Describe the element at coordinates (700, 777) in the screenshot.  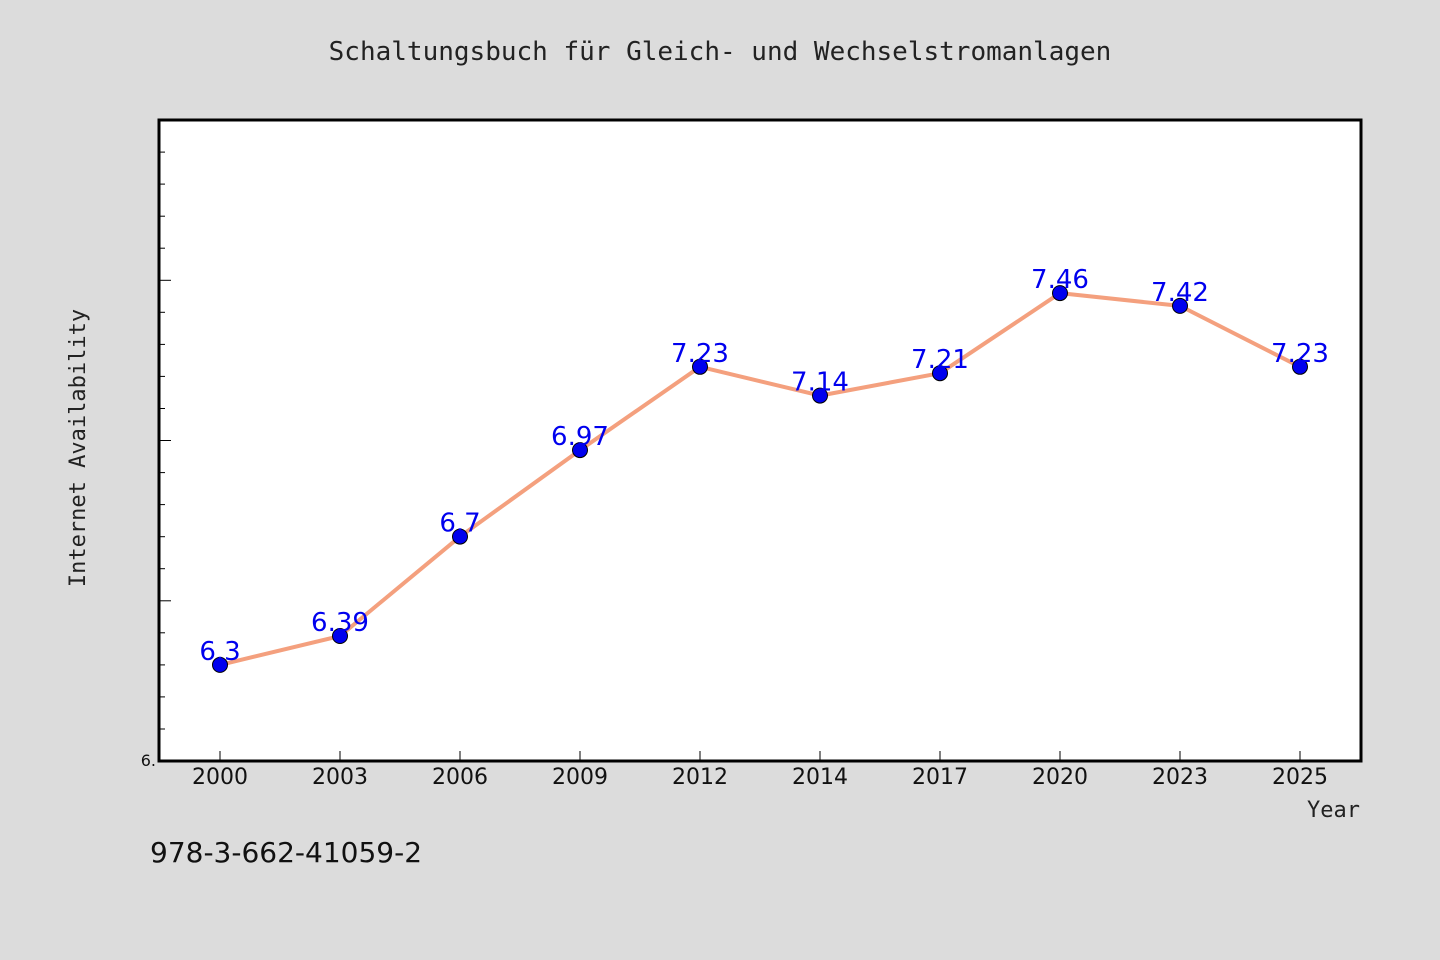
I see `x-tick-label: 2012` at that location.